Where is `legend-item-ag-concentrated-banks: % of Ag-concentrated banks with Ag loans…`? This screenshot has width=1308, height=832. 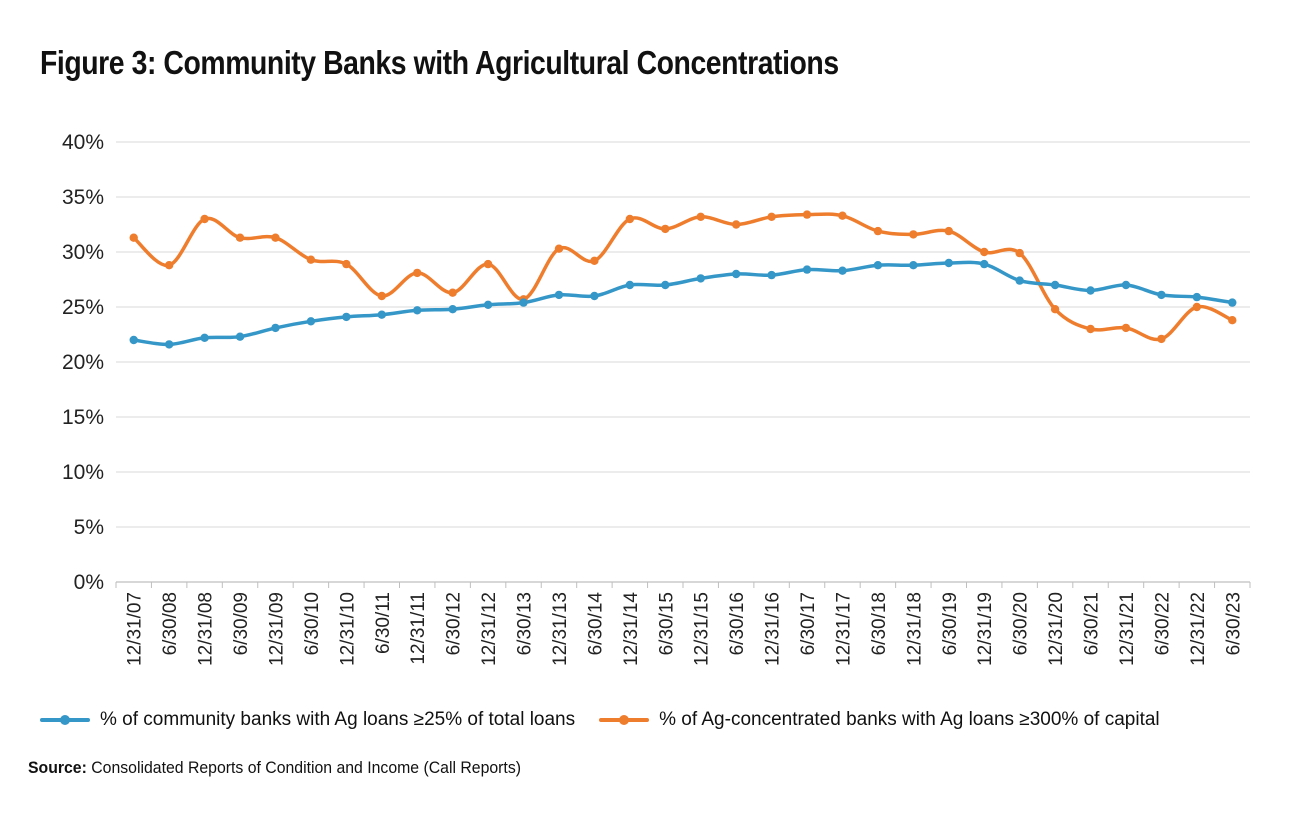
legend-item-ag-concentrated-banks: % of Ag-concentrated banks with Ag loans… is located at coordinates (879, 720).